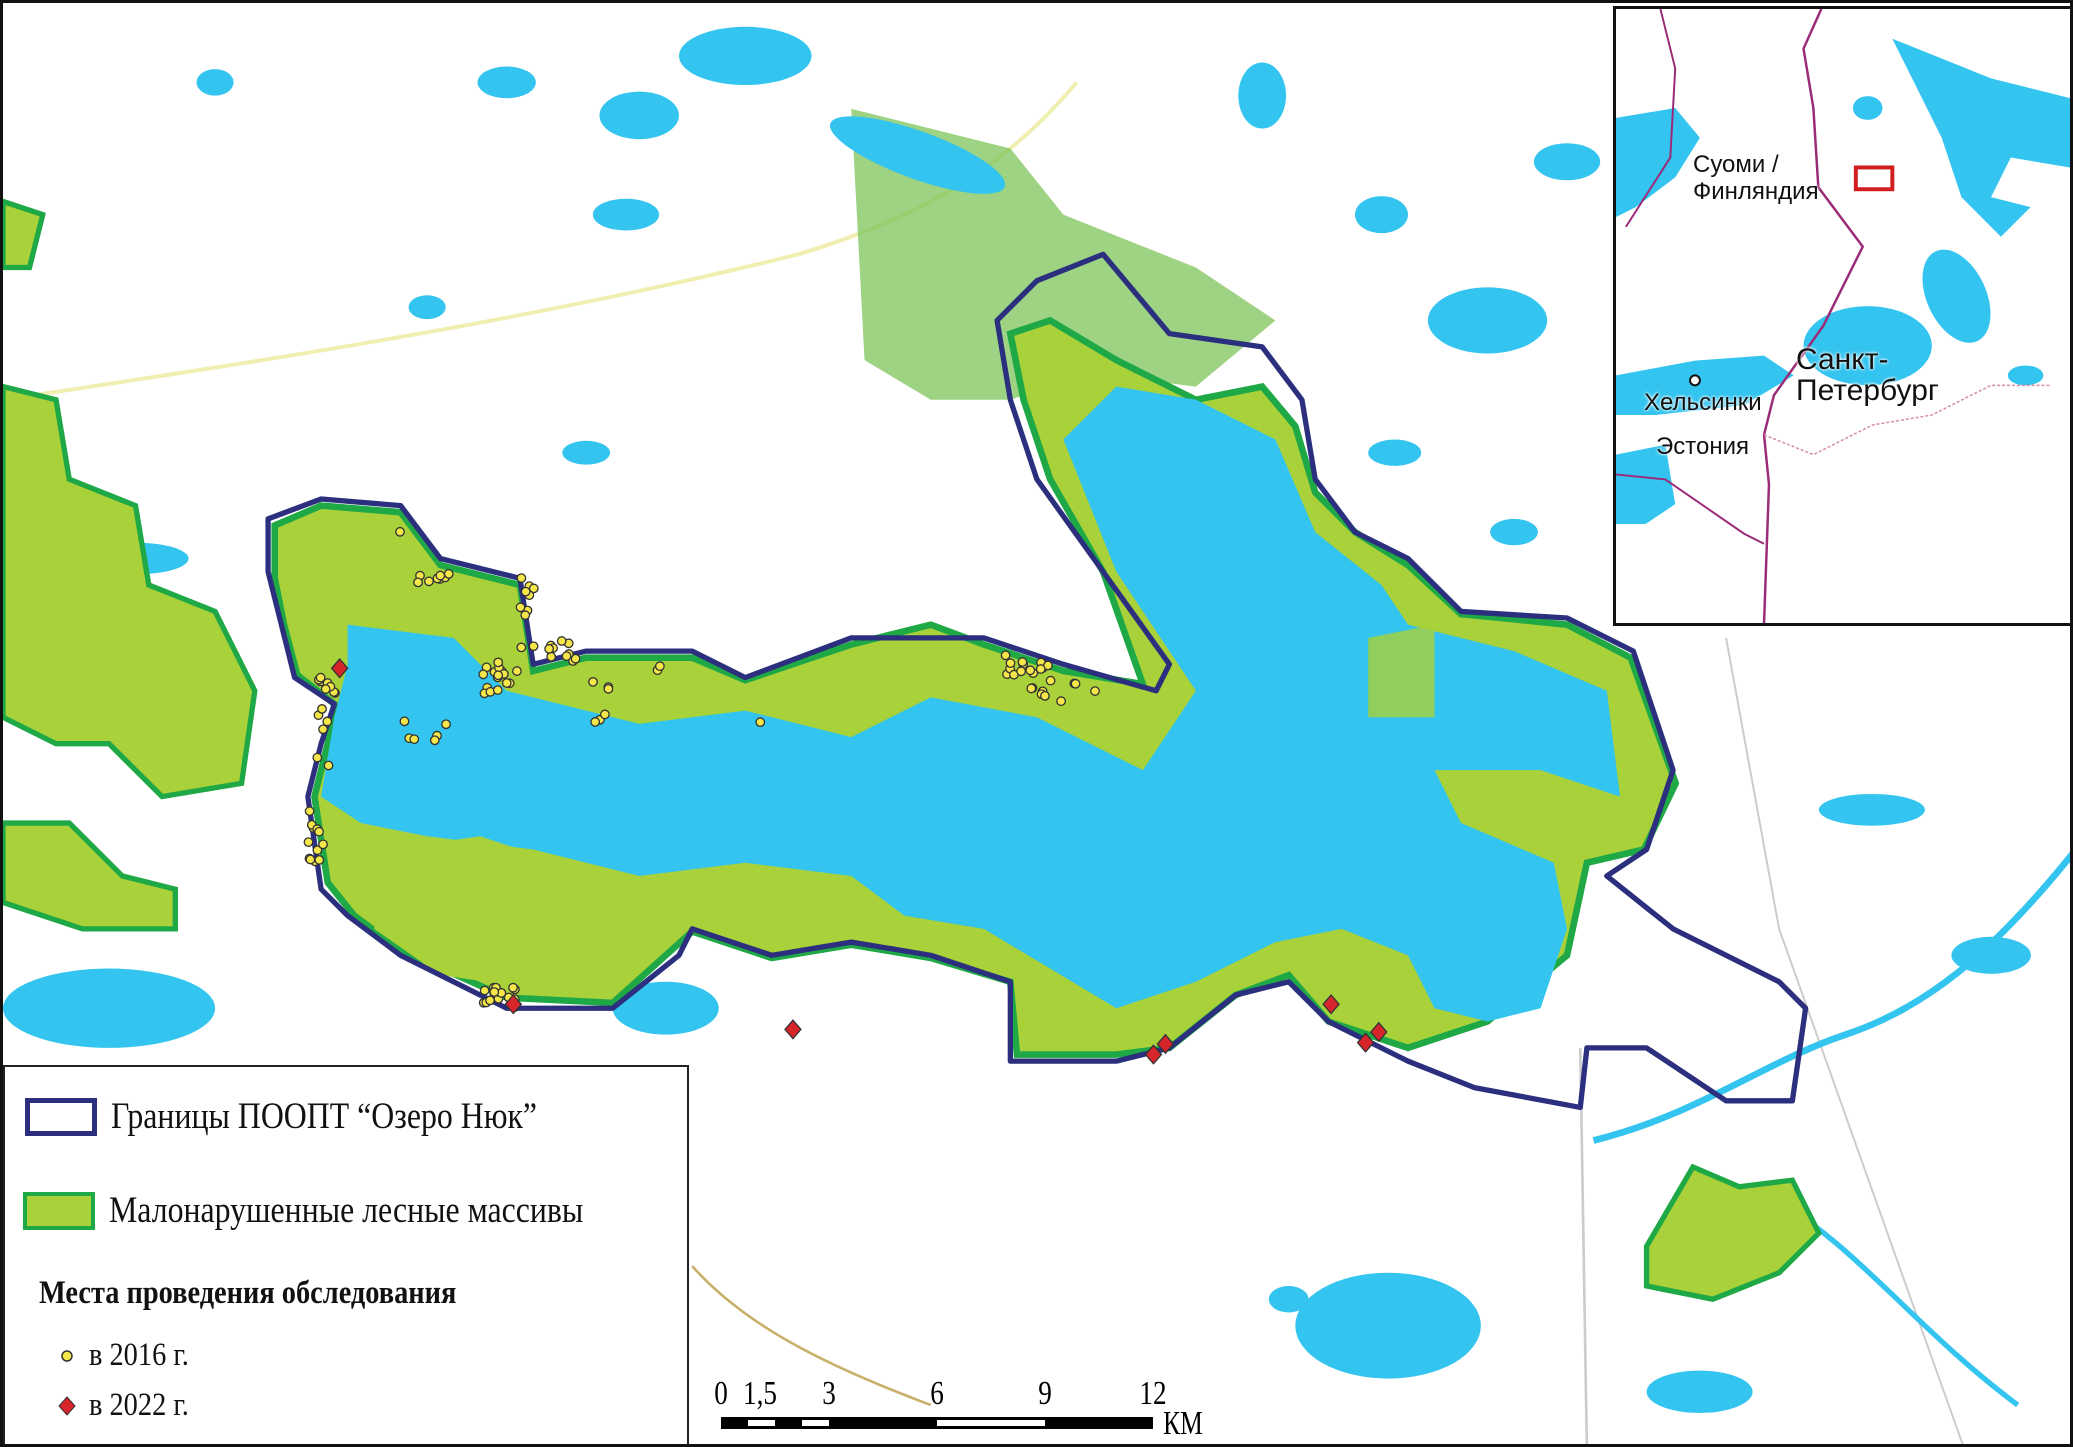 This screenshot has height=1447, width=2073. Describe the element at coordinates (67, 1405) in the screenshot. I see `red-diamond-icon` at that location.